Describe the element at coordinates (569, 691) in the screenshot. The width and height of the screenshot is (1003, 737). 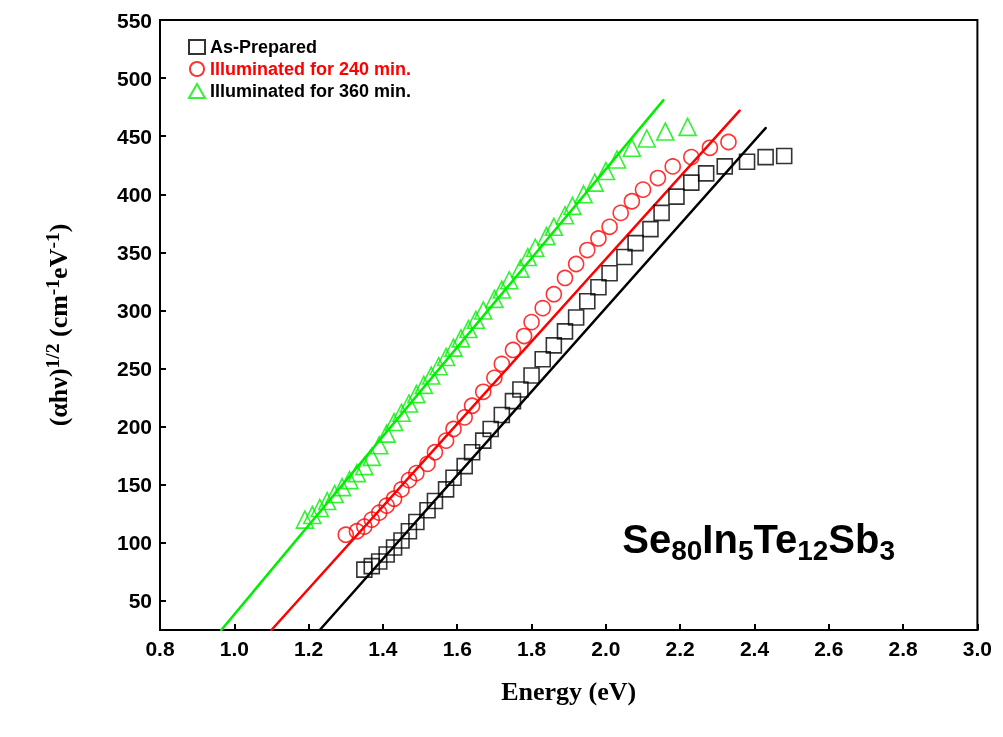
I see `x-axis-title: Energy (eV)` at that location.